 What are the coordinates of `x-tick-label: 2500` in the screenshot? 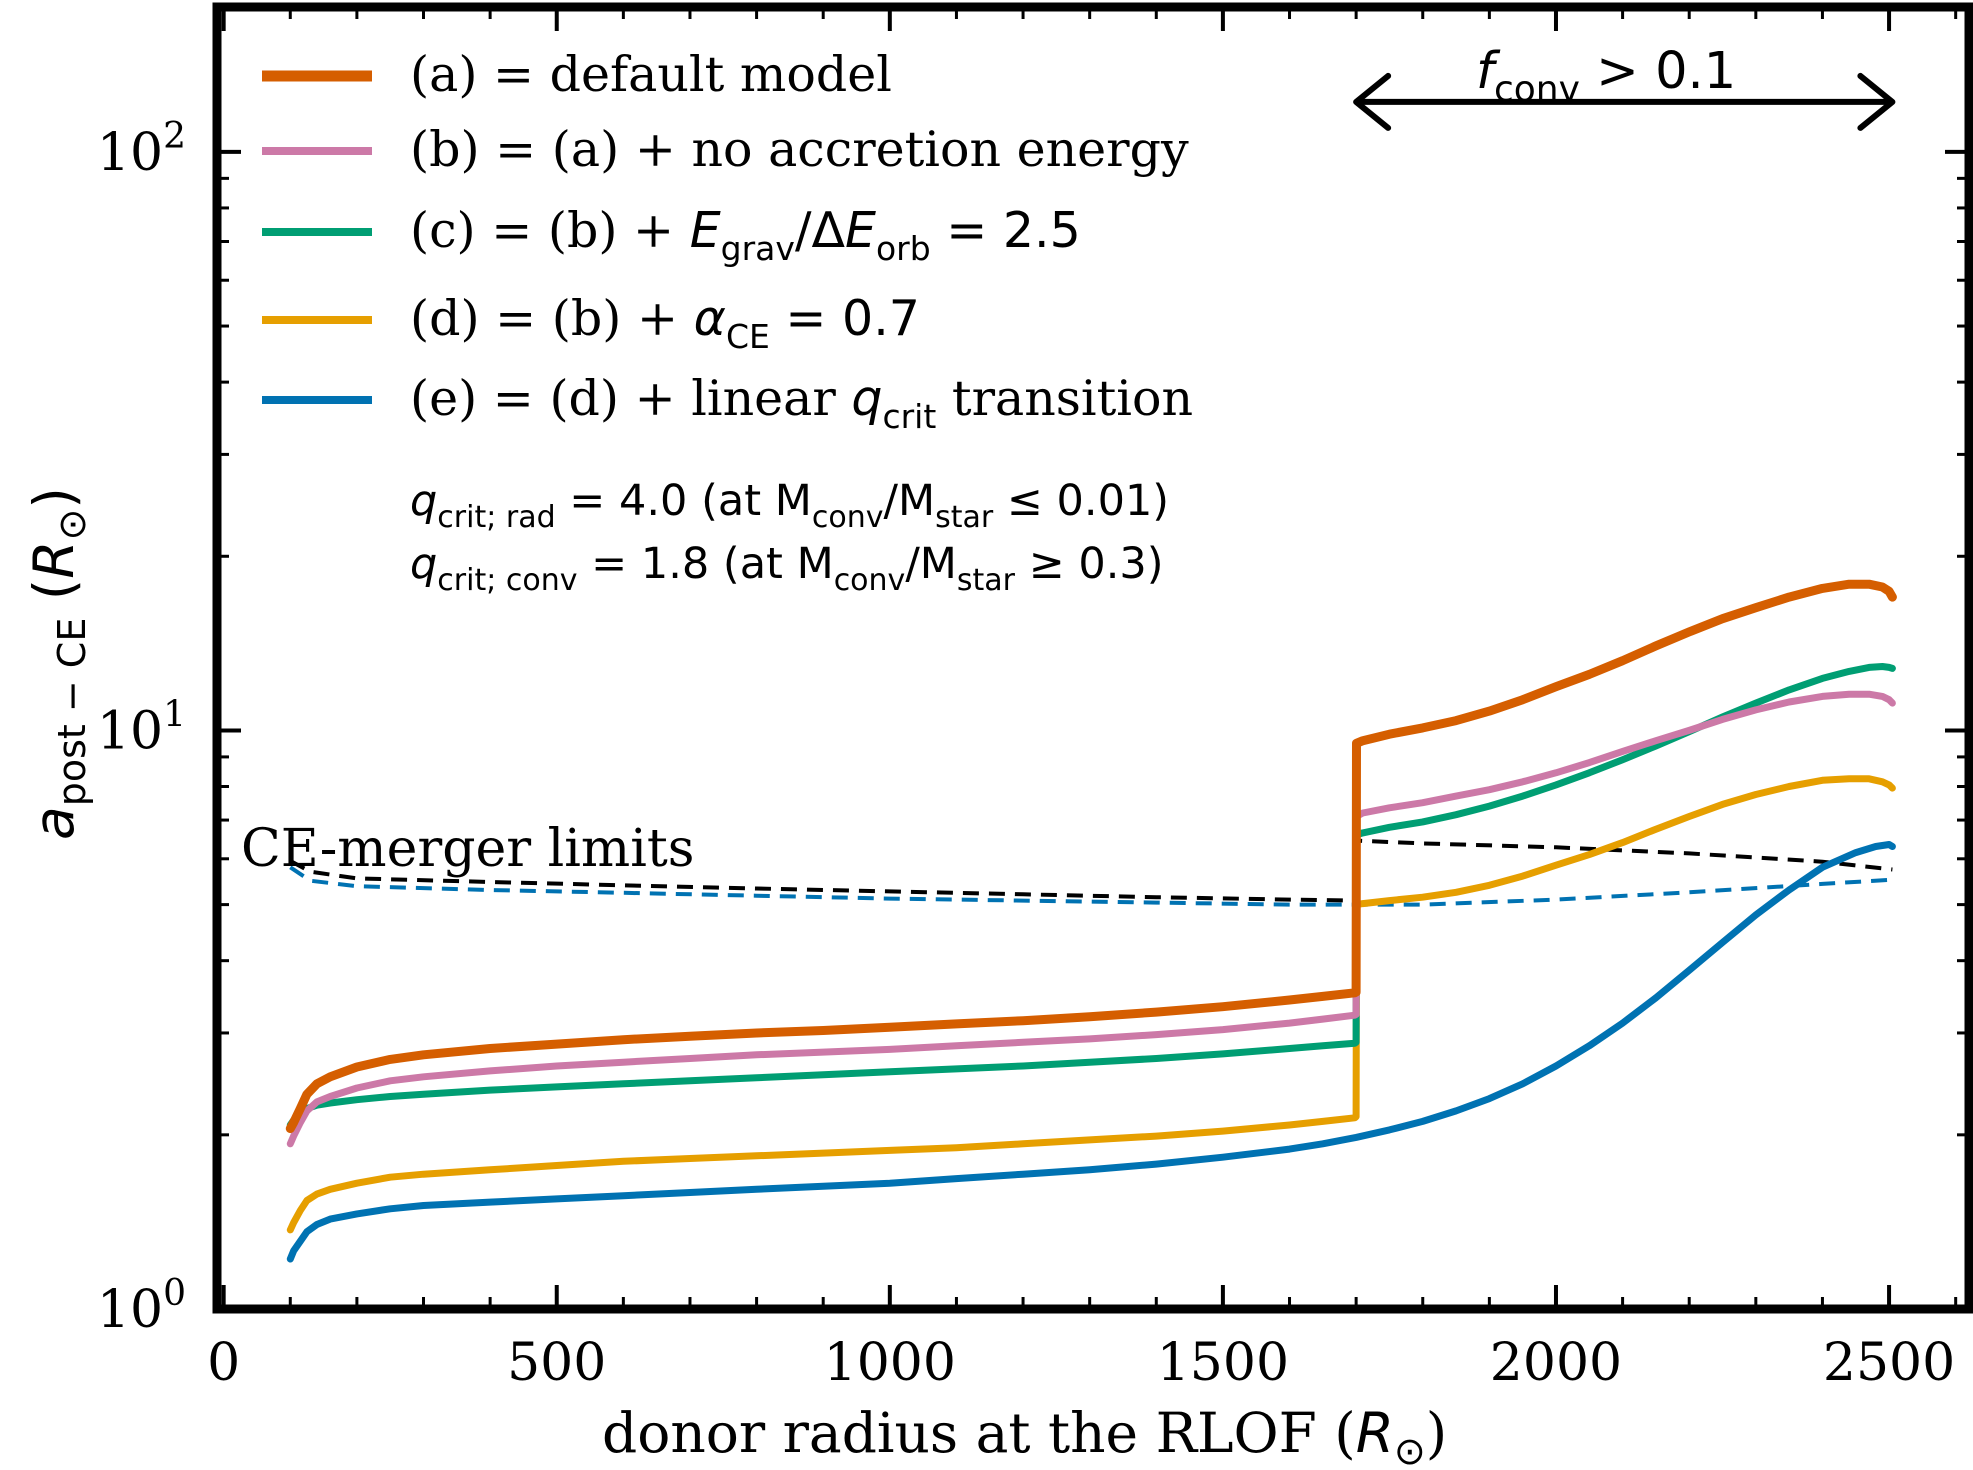 It's located at (1889, 1363).